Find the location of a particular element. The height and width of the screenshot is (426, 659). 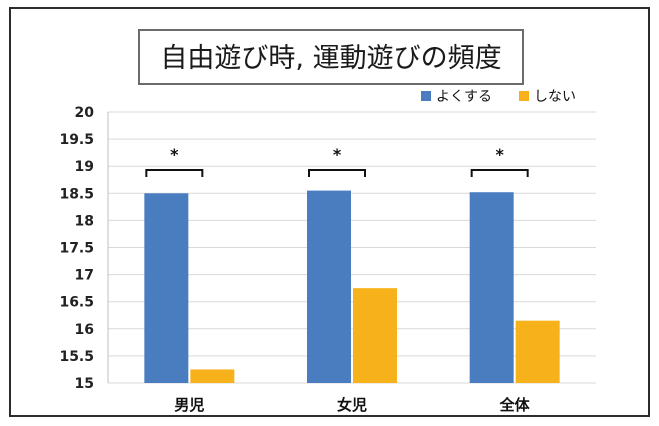

y-tick-label: 15.5 is located at coordinates (76, 357).